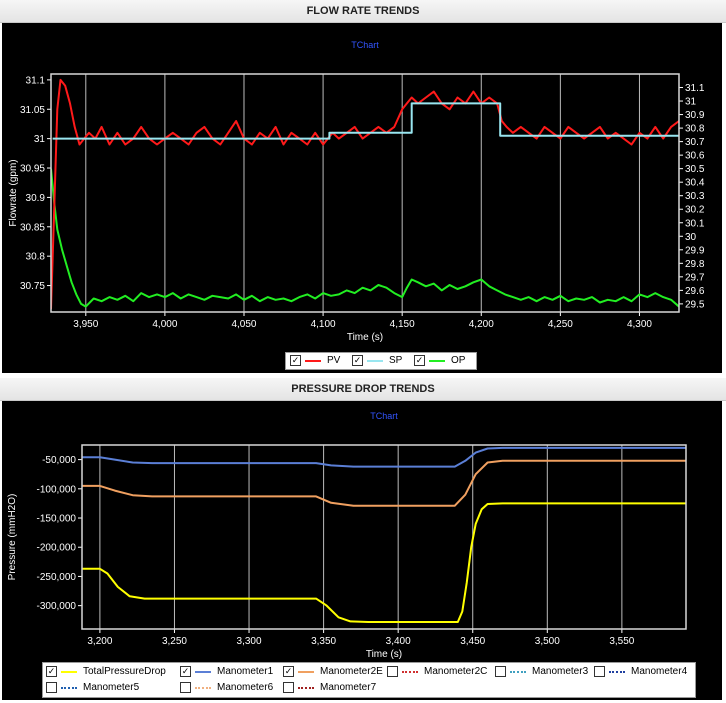 This screenshot has height=703, width=726. Describe the element at coordinates (384, 483) in the screenshot. I see `series-line-manometer2e` at that location.